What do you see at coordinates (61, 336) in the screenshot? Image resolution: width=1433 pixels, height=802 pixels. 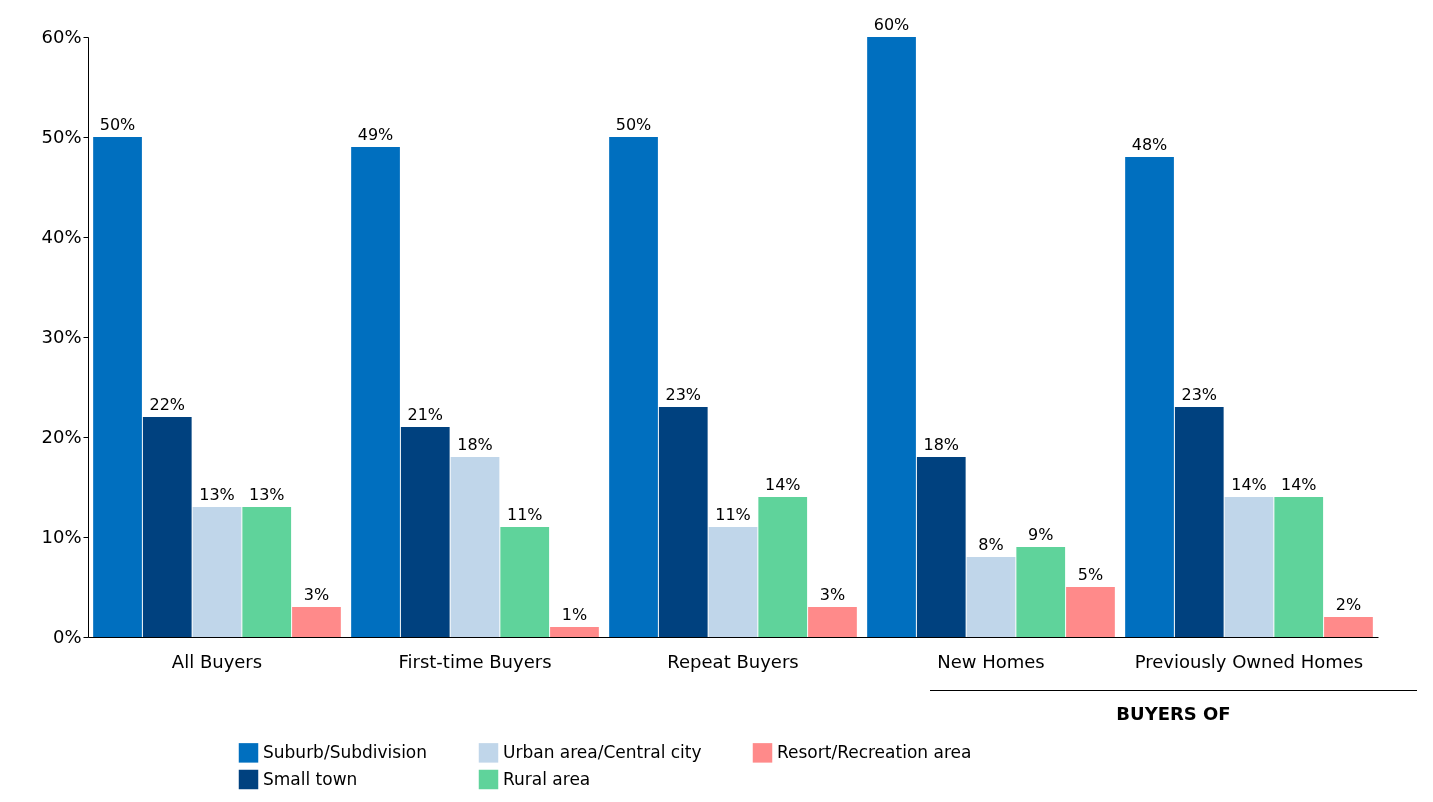 I see `y-tick-label: 30%` at bounding box center [61, 336].